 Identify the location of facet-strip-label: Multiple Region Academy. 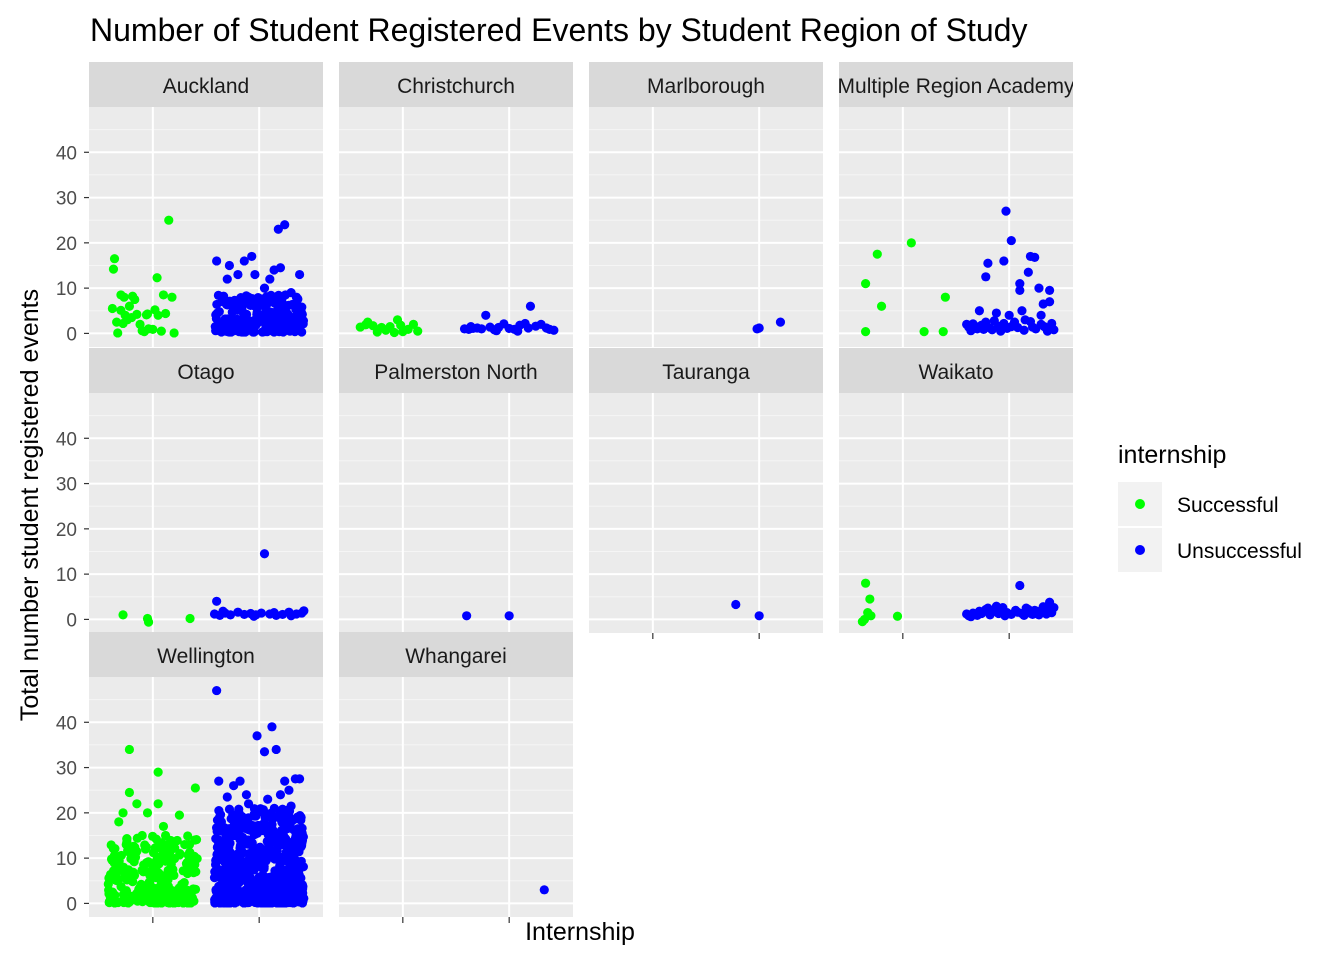
(956, 86).